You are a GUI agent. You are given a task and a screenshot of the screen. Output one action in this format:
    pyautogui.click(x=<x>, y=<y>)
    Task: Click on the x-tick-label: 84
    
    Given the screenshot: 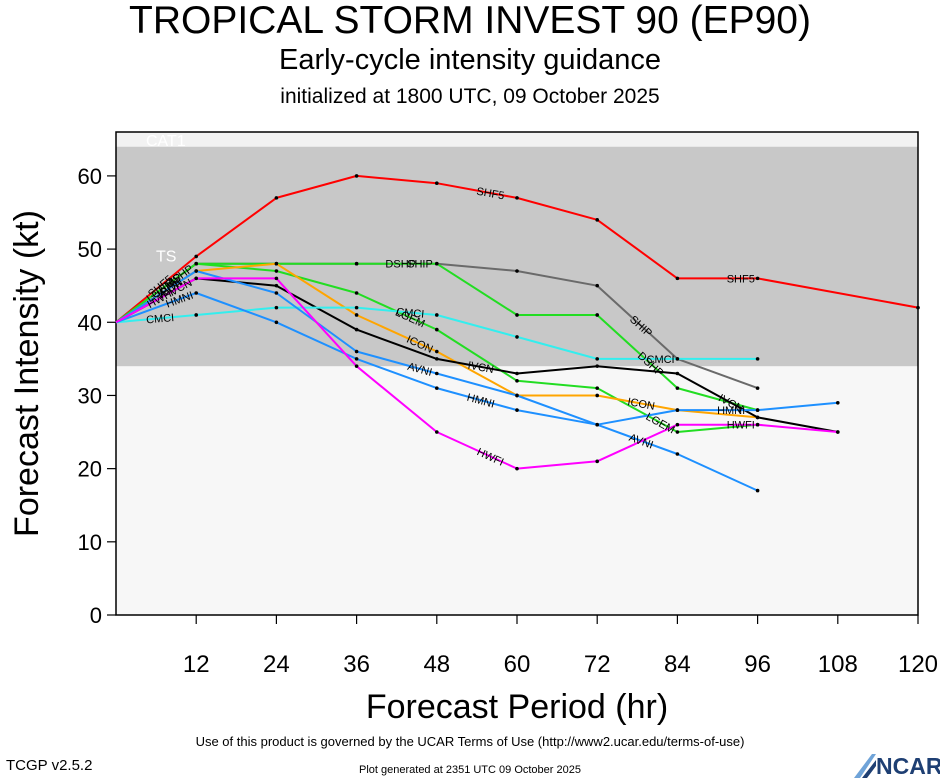 What is the action you would take?
    pyautogui.click(x=677, y=664)
    